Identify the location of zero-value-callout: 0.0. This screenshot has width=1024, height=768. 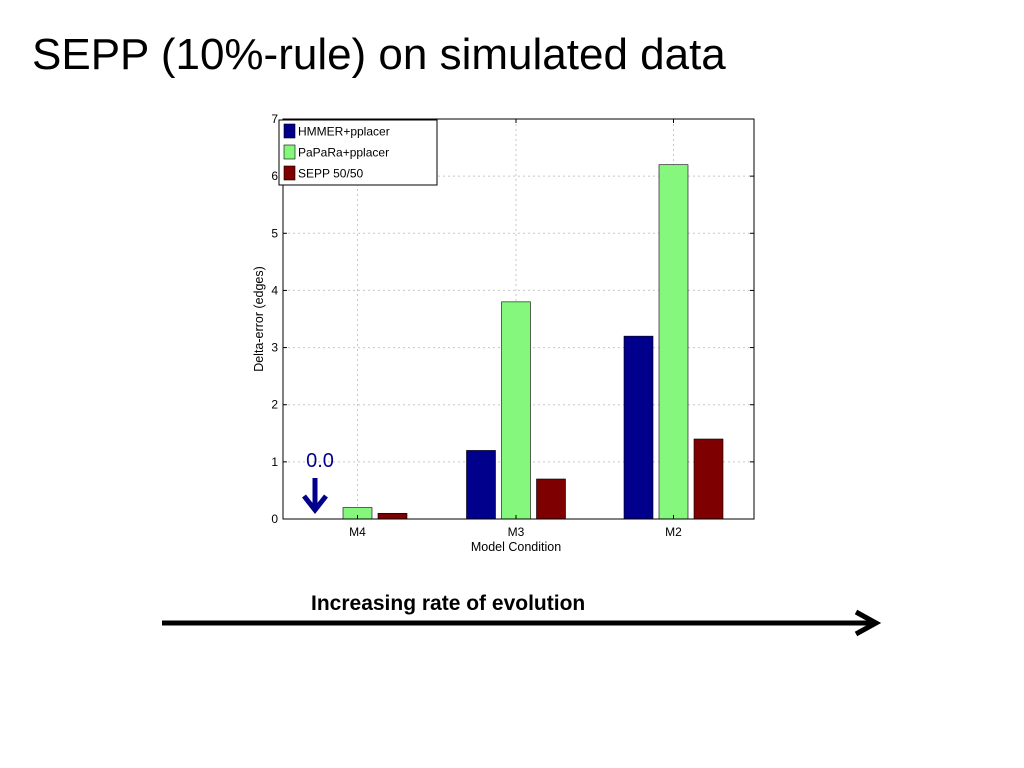
(318, 482).